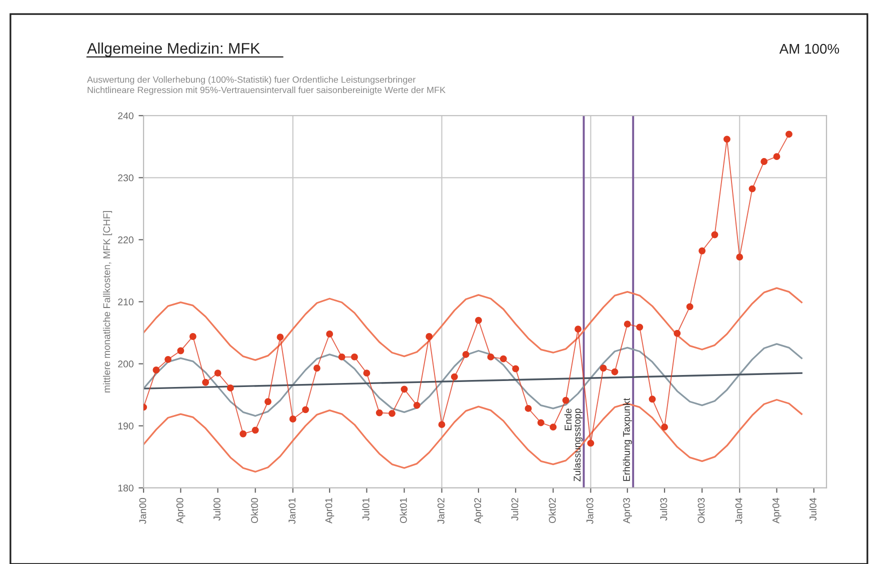 The image size is (870, 564). What do you see at coordinates (126, 302) in the screenshot?
I see `y-tick-label: 210` at bounding box center [126, 302].